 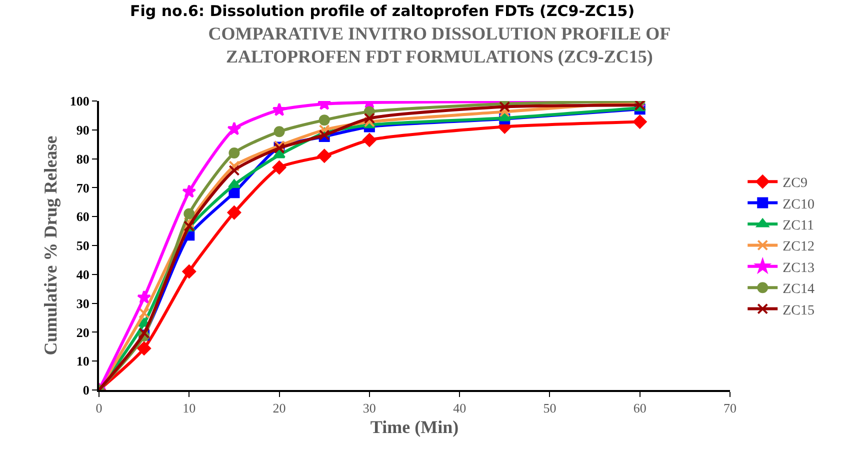 What do you see at coordinates (83, 303) in the screenshot?
I see `y-tick-label: 30` at bounding box center [83, 303].